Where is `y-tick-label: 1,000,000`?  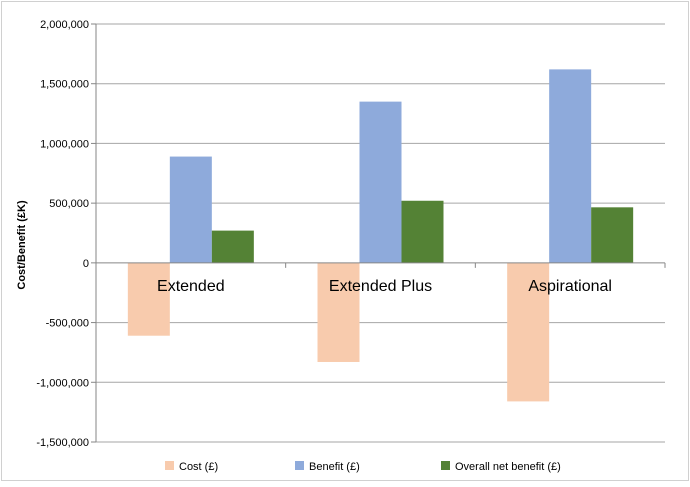
y-tick-label: 1,000,000 is located at coordinates (64, 144).